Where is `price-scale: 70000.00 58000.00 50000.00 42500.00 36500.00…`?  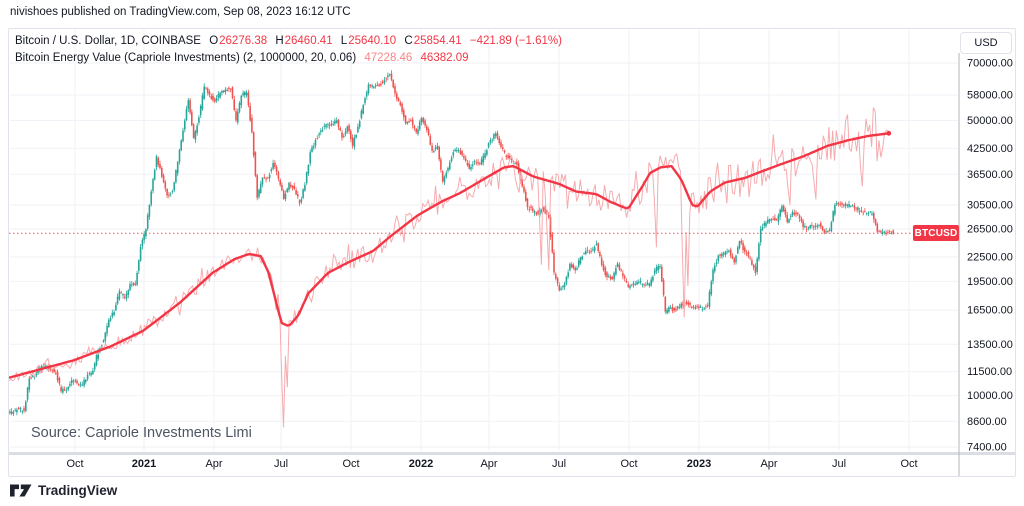
price-scale: 70000.00 58000.00 50000.00 42500.00 36500.00… is located at coordinates (990, 256).